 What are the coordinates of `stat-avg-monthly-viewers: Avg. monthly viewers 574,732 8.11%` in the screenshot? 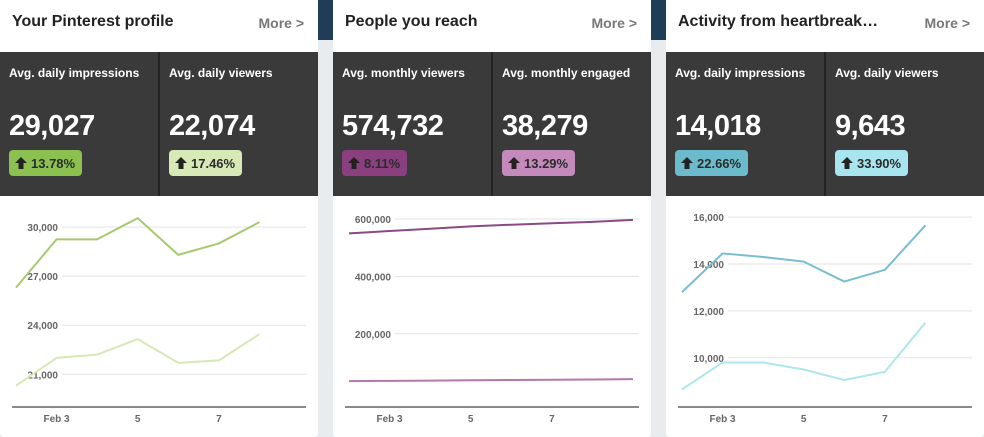 It's located at (412, 124).